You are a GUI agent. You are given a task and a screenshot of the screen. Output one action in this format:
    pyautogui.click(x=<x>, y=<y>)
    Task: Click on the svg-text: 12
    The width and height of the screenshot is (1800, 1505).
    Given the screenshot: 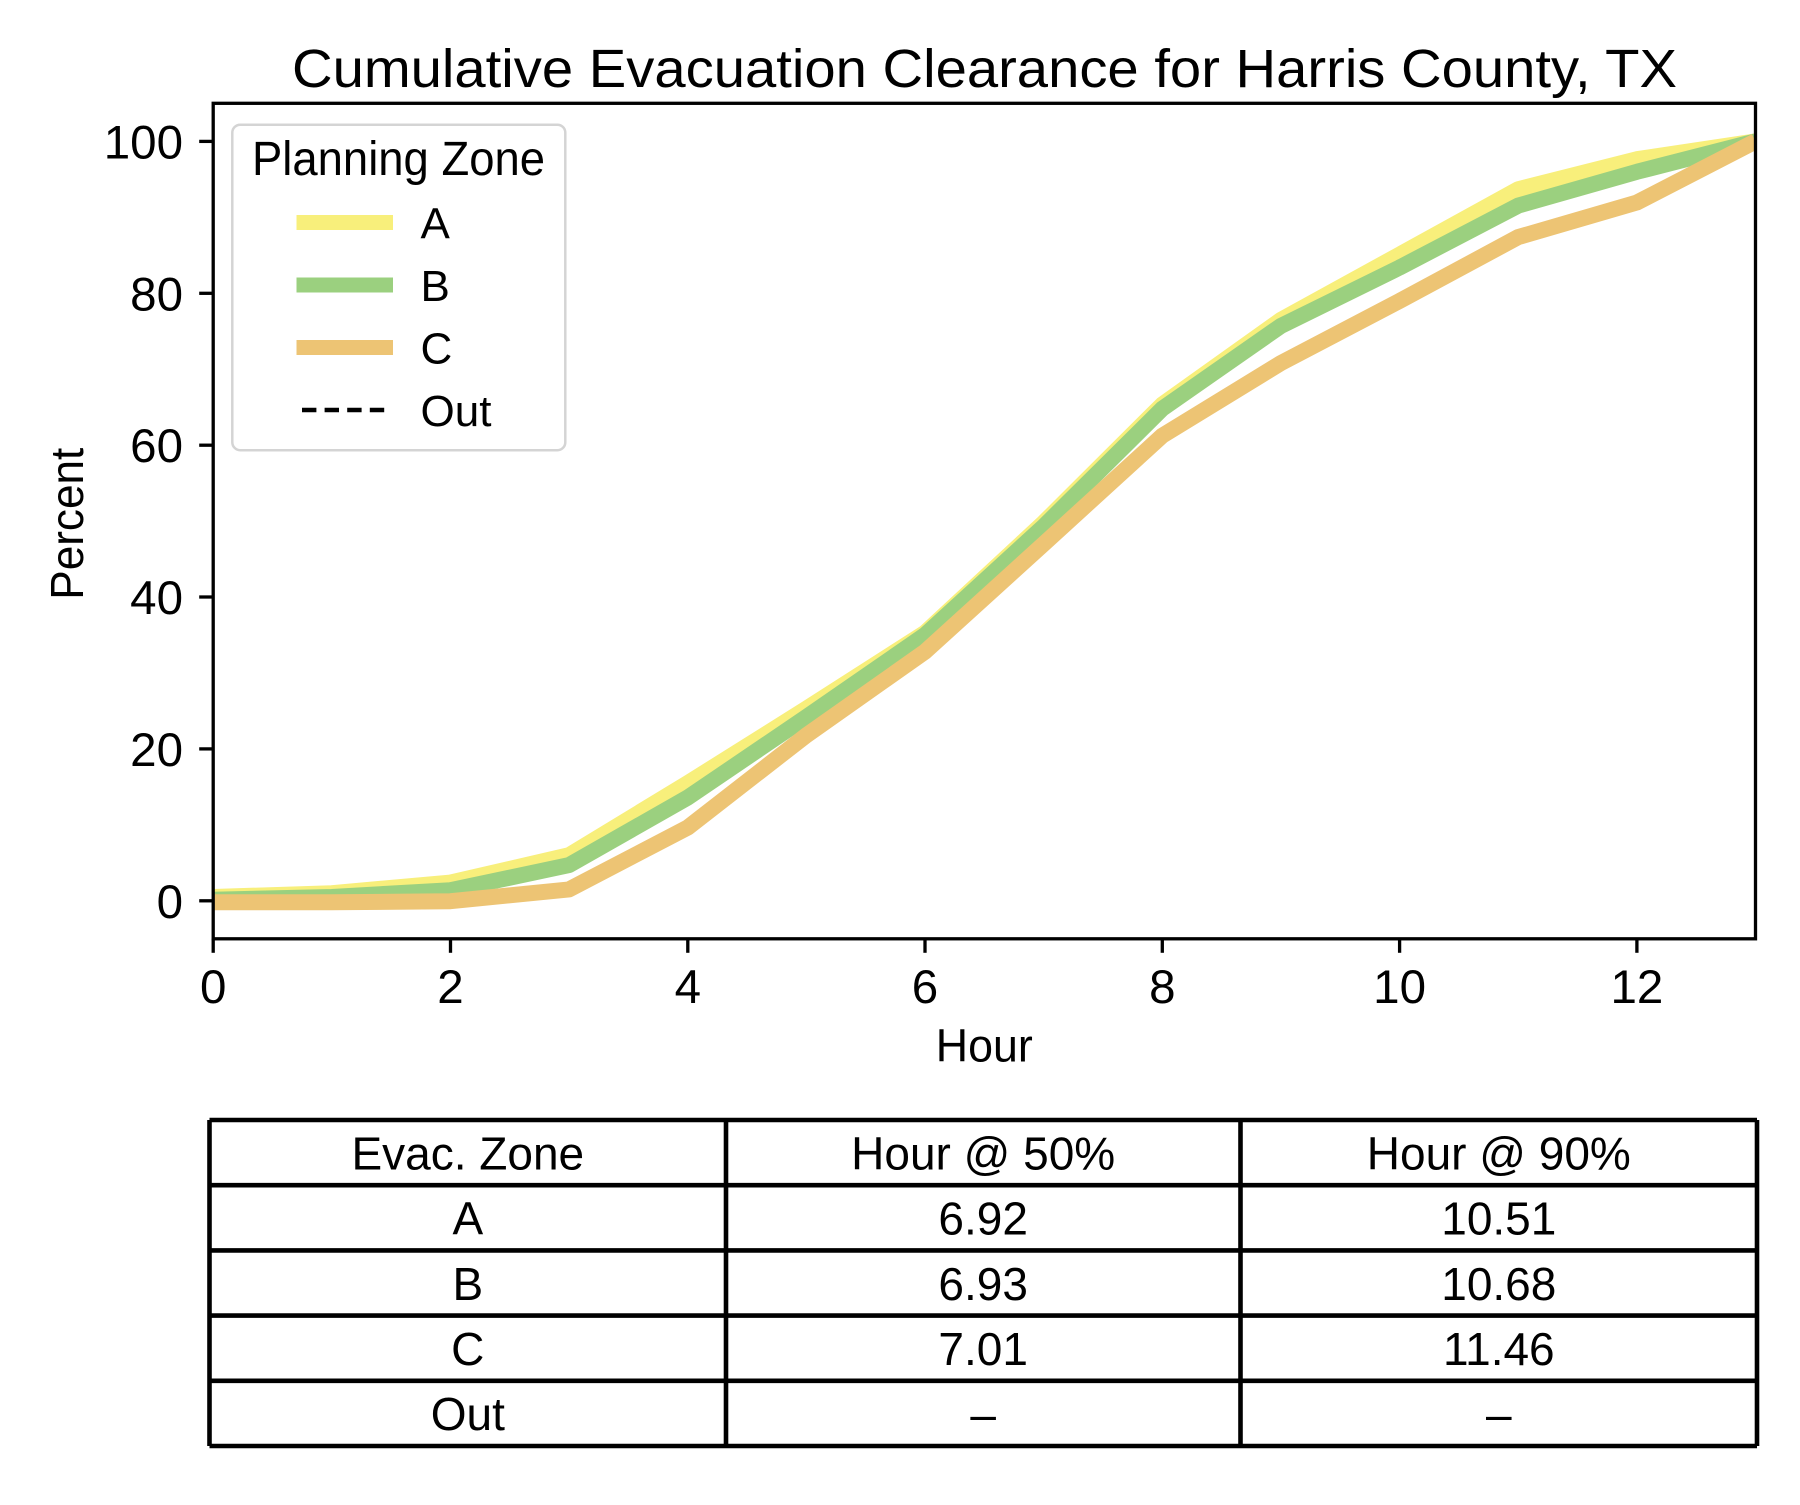 What is the action you would take?
    pyautogui.click(x=1636, y=987)
    